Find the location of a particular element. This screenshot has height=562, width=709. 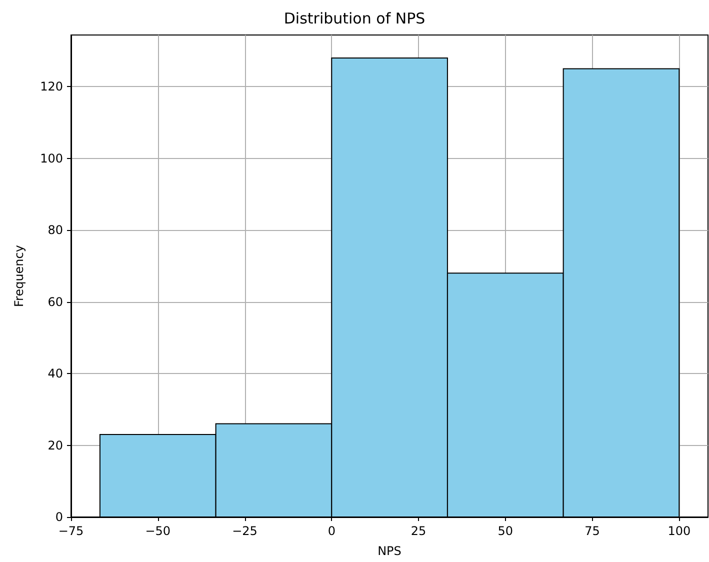

y-tick-label: 80 is located at coordinates (55, 230).